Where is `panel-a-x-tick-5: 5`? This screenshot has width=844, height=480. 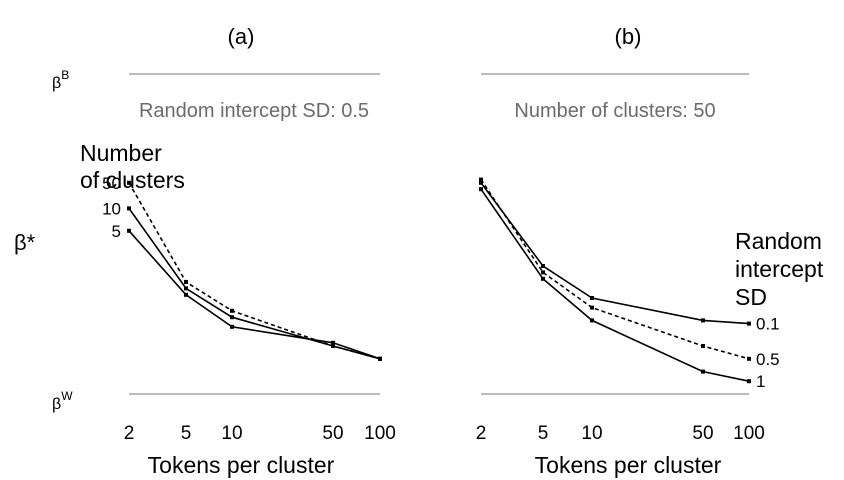 panel-a-x-tick-5: 5 is located at coordinates (186, 433).